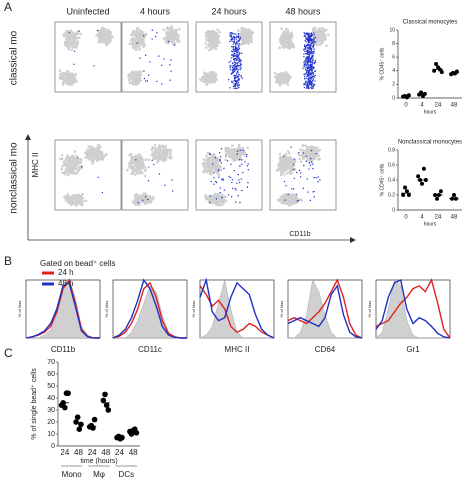 The image size is (474, 486). Describe the element at coordinates (391, 165) in the screenshot. I see `y-tick-label: 0.6` at that location.